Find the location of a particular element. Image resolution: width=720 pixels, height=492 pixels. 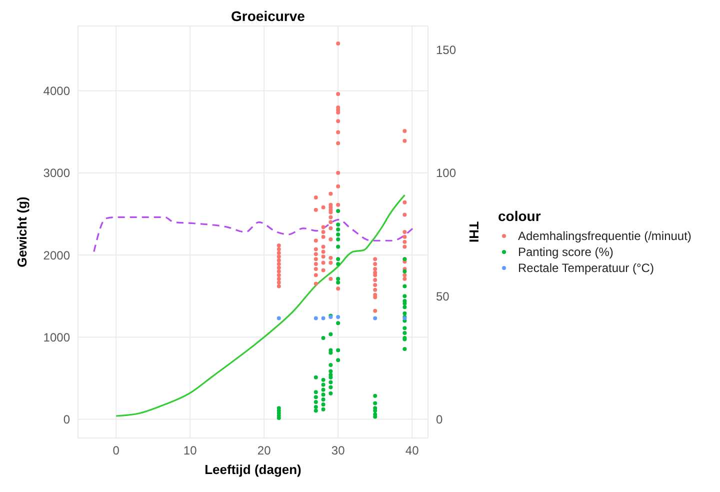

x-tick-label: 30 is located at coordinates (338, 451).